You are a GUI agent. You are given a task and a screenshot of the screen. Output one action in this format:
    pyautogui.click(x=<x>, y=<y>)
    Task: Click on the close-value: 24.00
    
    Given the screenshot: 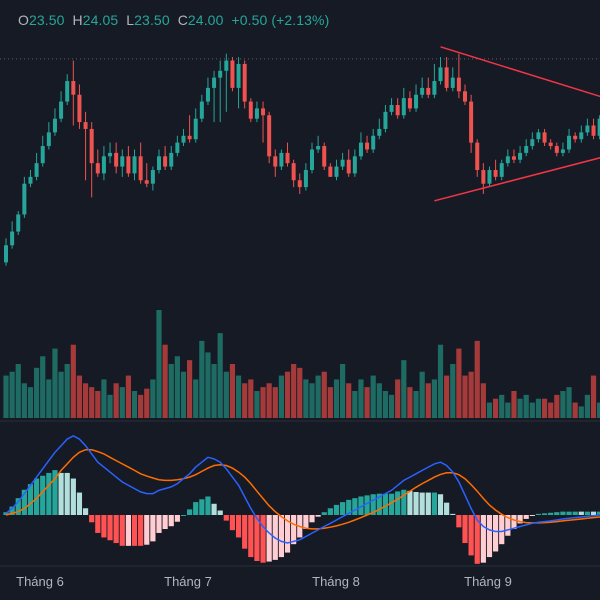 What is the action you would take?
    pyautogui.click(x=205, y=20)
    